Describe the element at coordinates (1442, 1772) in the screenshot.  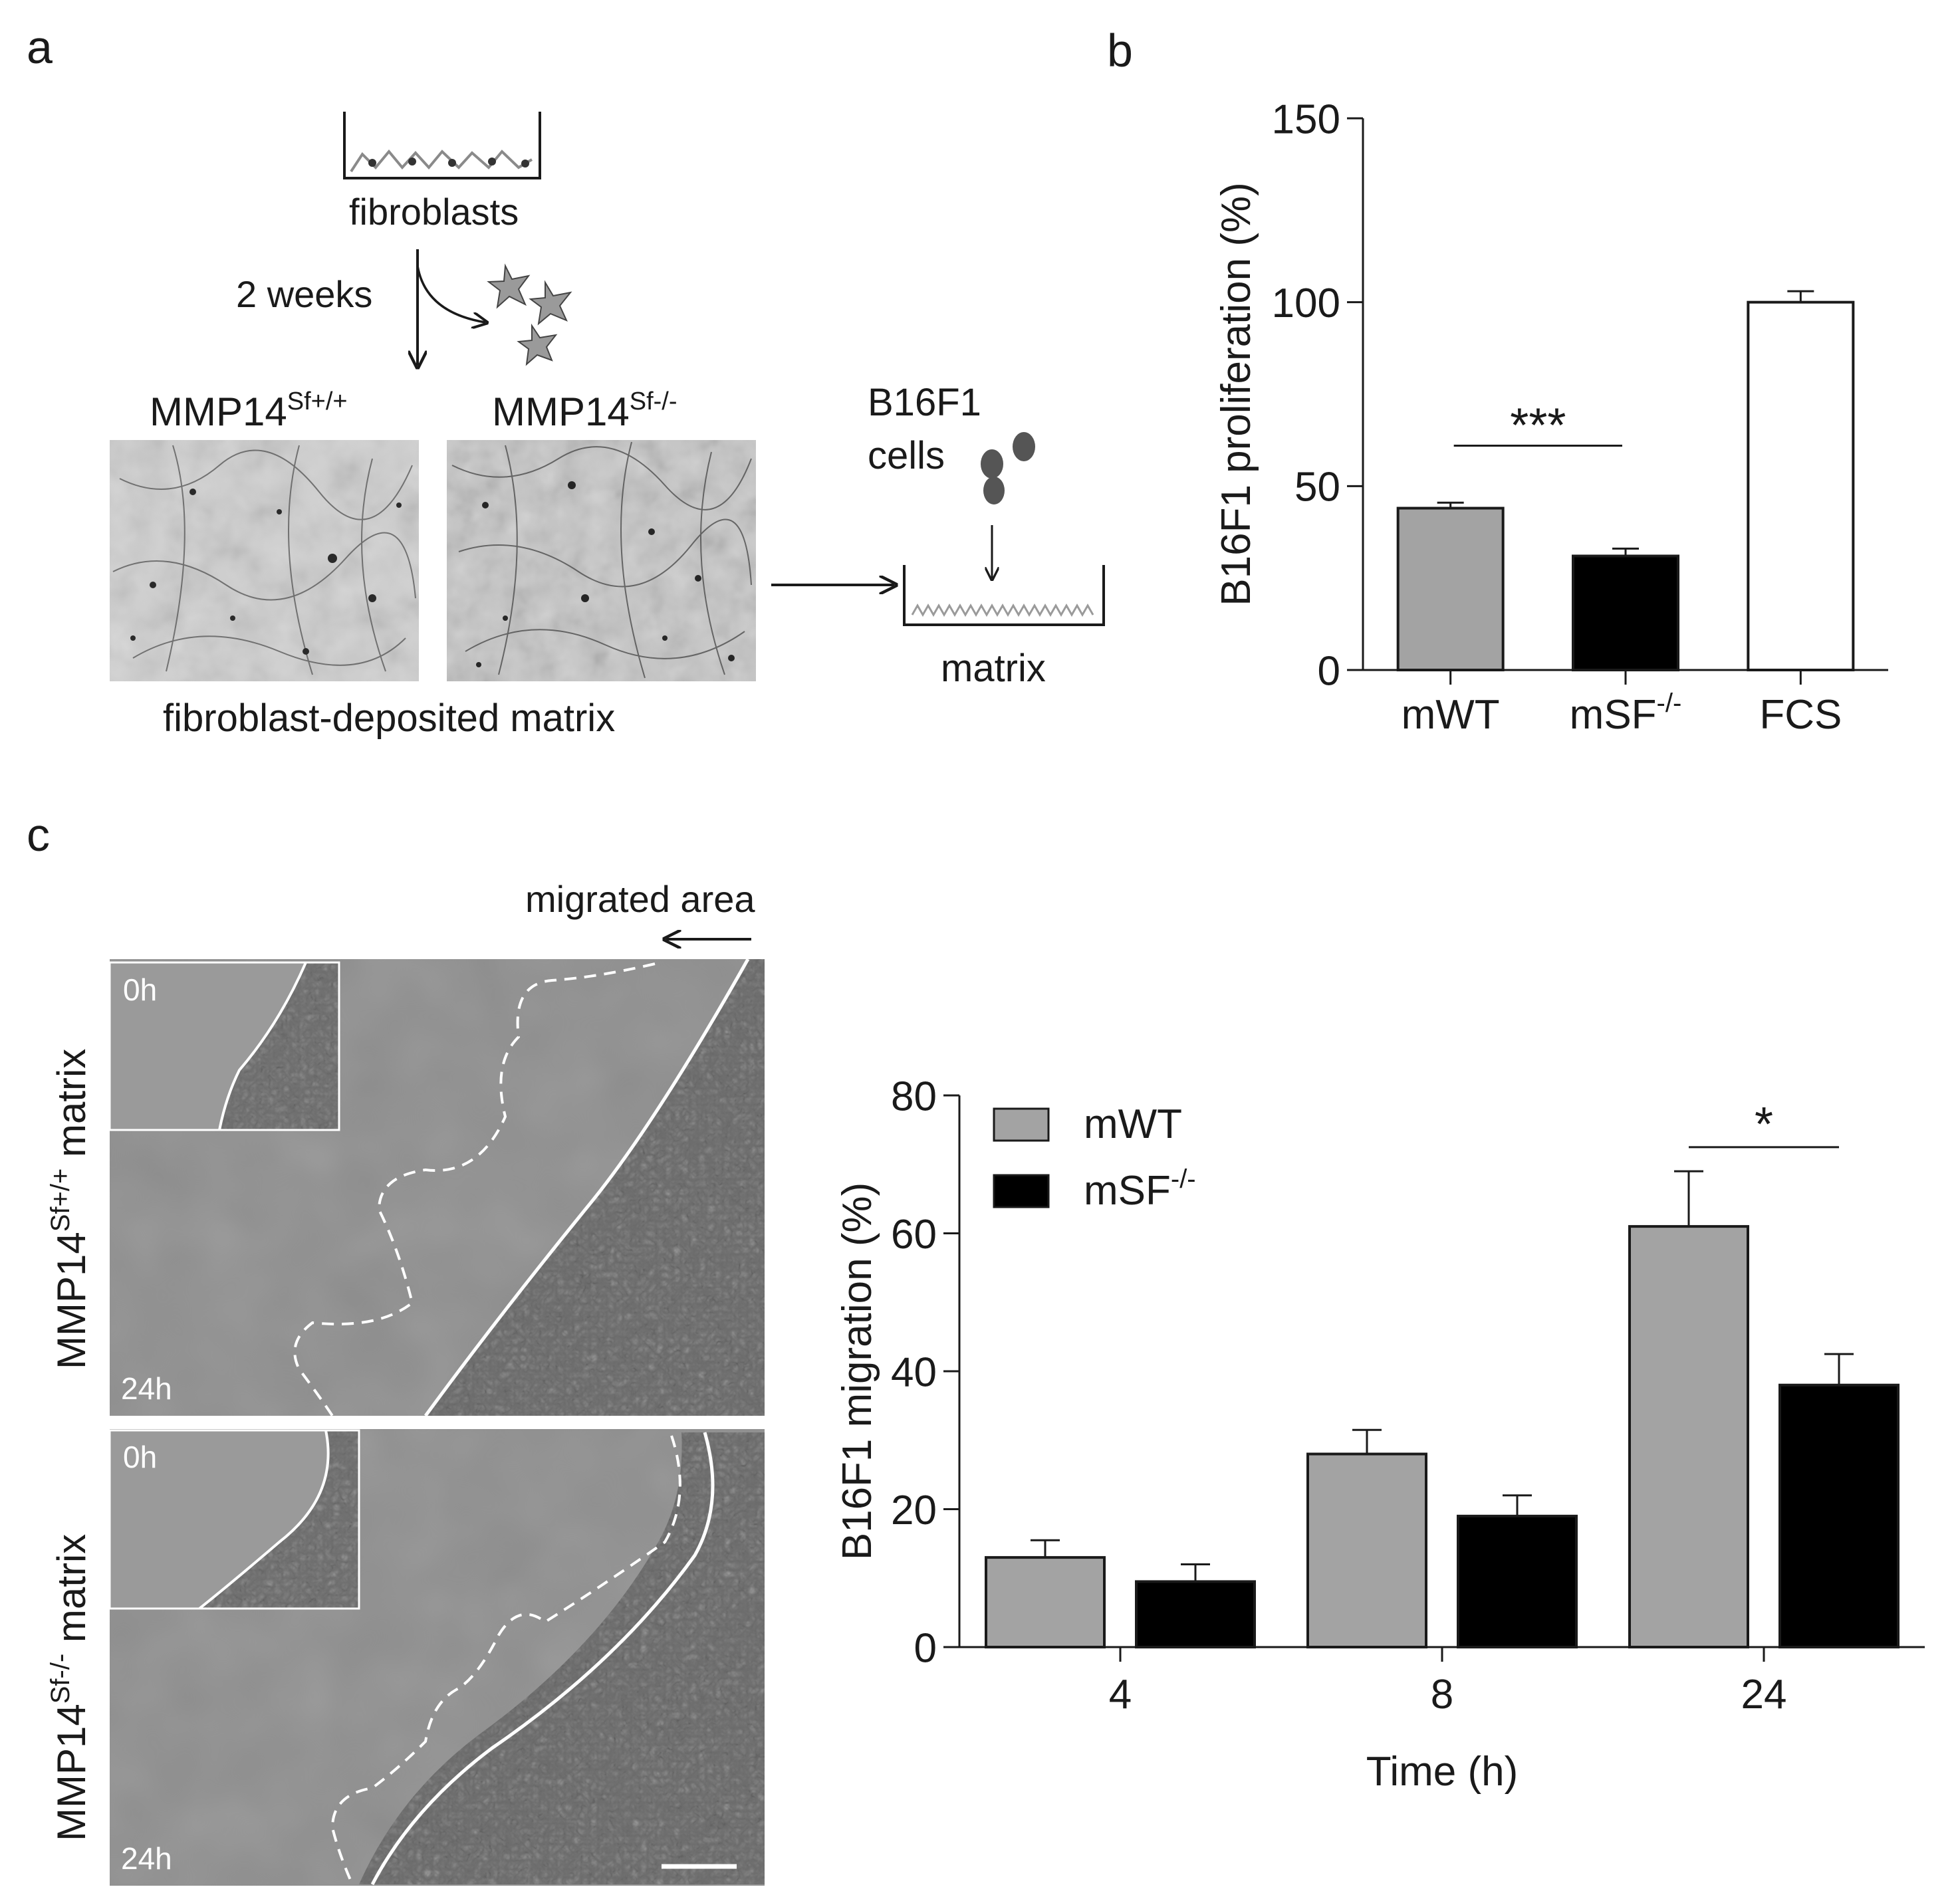
I see `x-axis-label: Time (h)` at that location.